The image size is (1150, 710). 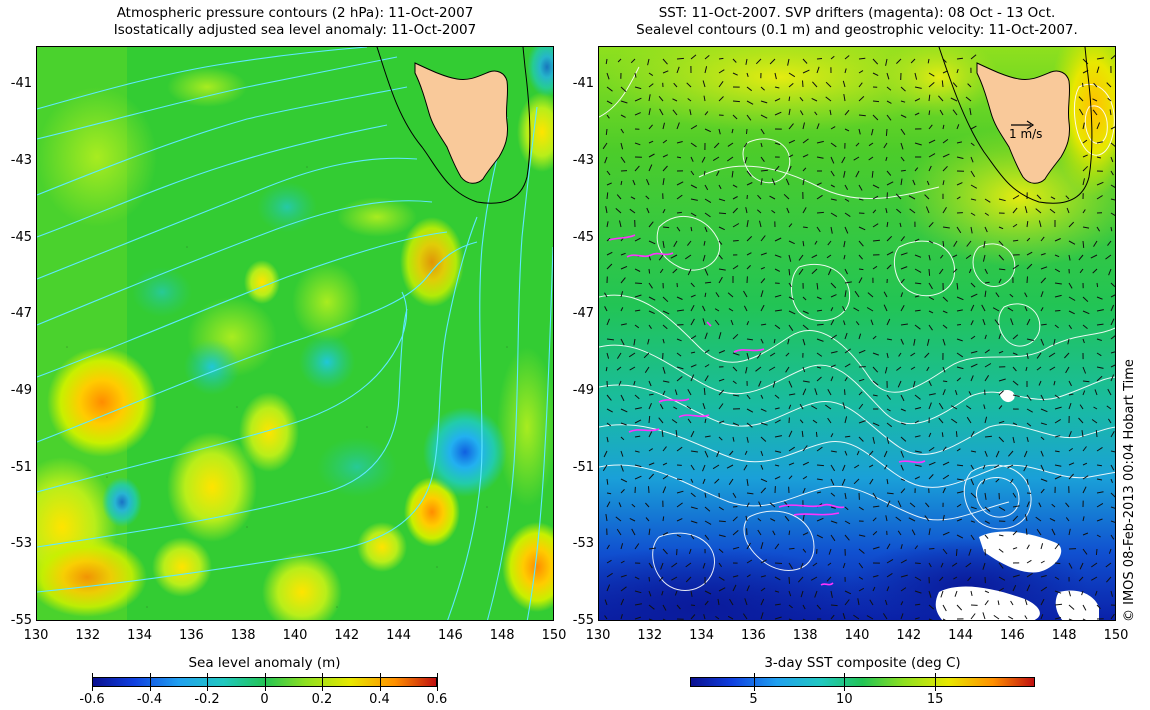 What do you see at coordinates (857, 635) in the screenshot?
I see `right-lon-tick: 140` at bounding box center [857, 635].